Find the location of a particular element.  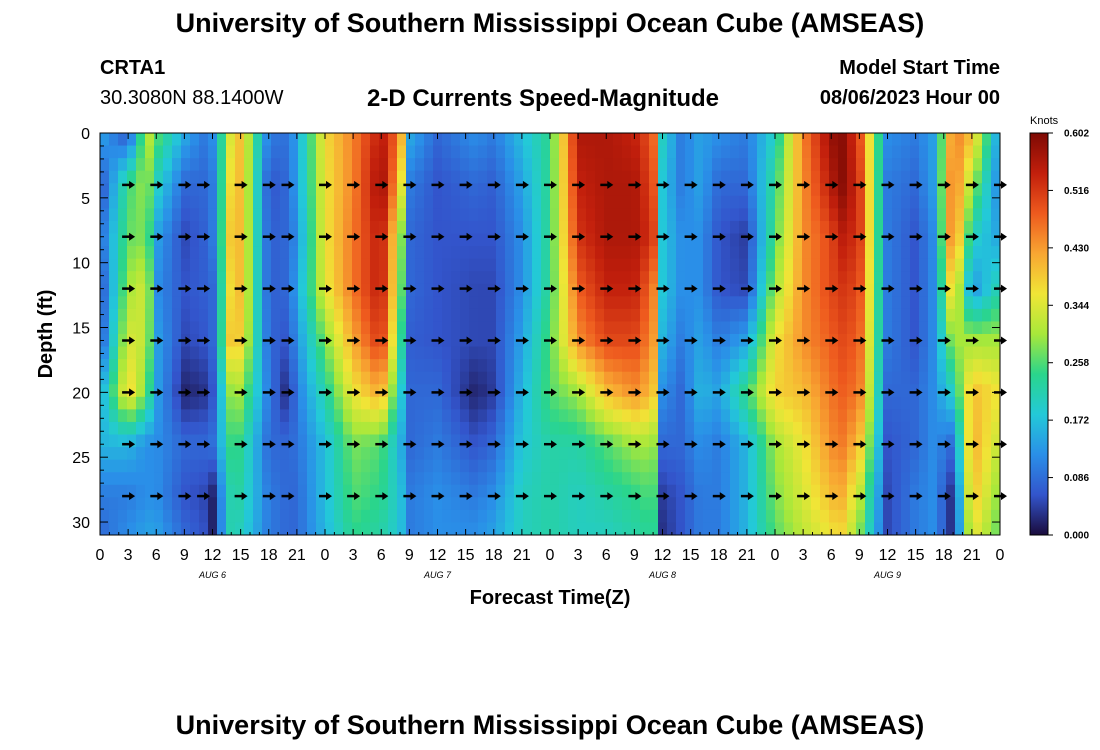

x-tick-label: 3 is located at coordinates (578, 555).